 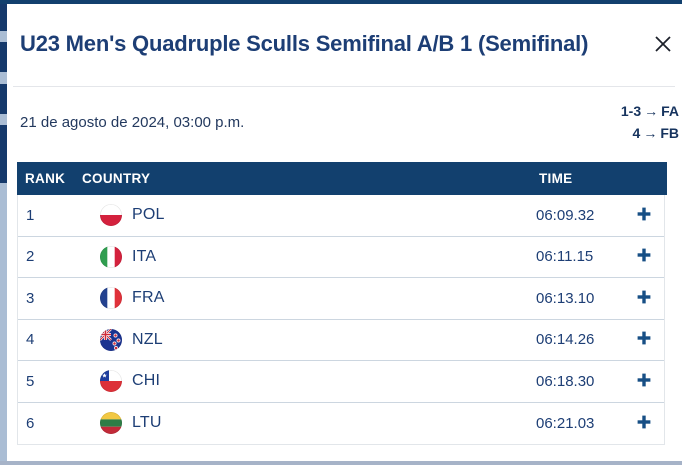 I want to click on table-row: 1 POL 06:09.32, so click(x=341, y=216).